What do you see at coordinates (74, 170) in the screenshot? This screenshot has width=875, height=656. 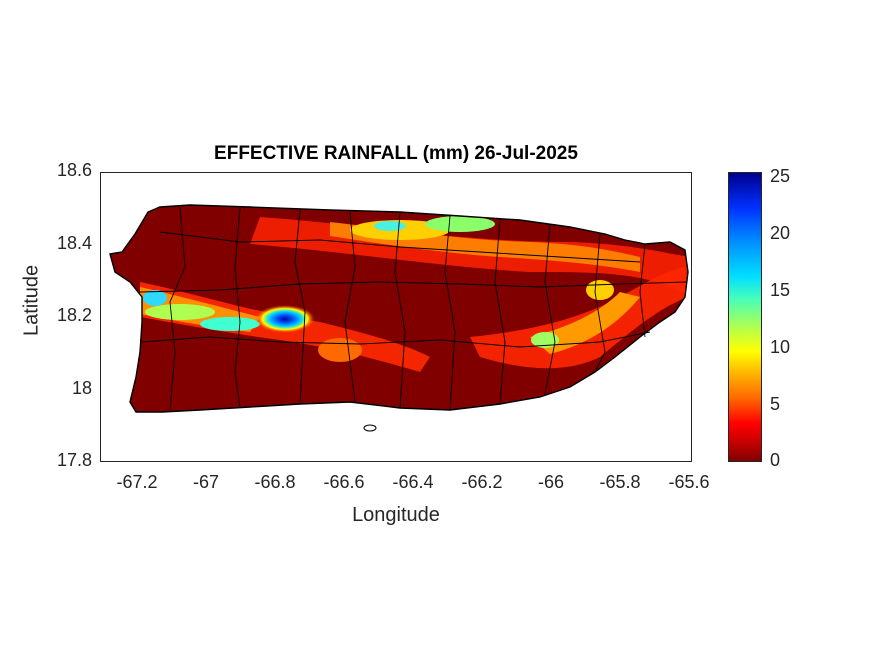 I see `y-tick-label: 18.6` at bounding box center [74, 170].